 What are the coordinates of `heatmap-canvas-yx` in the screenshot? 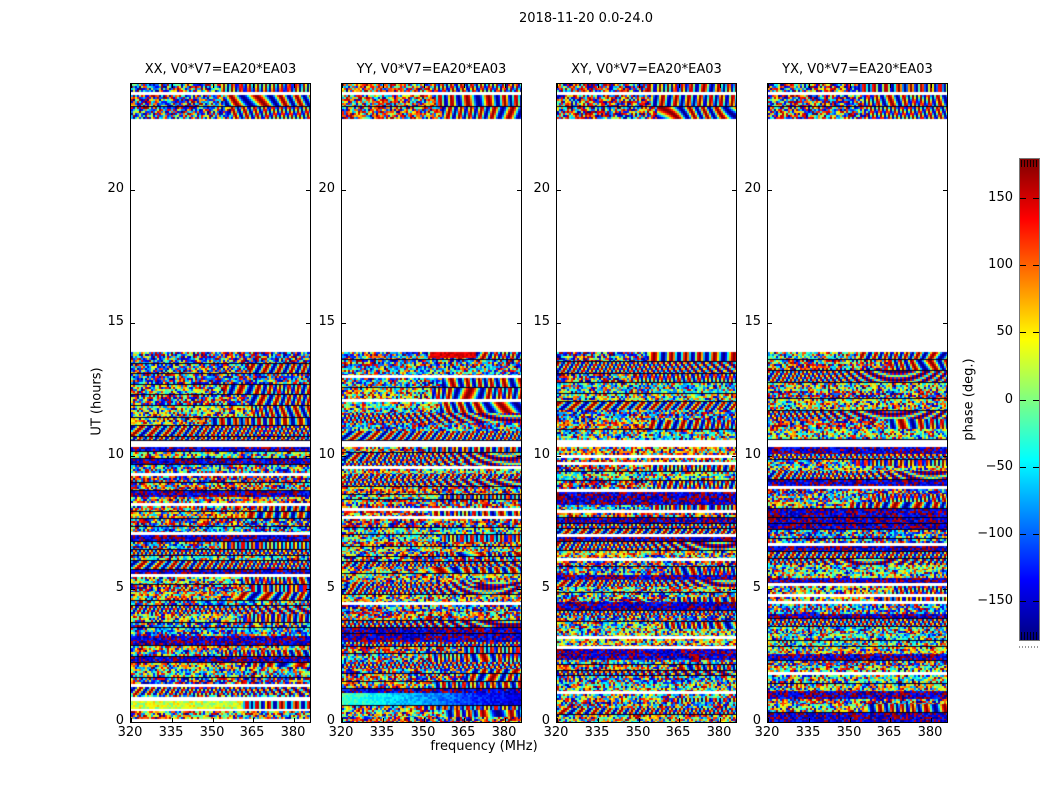 It's located at (857, 403).